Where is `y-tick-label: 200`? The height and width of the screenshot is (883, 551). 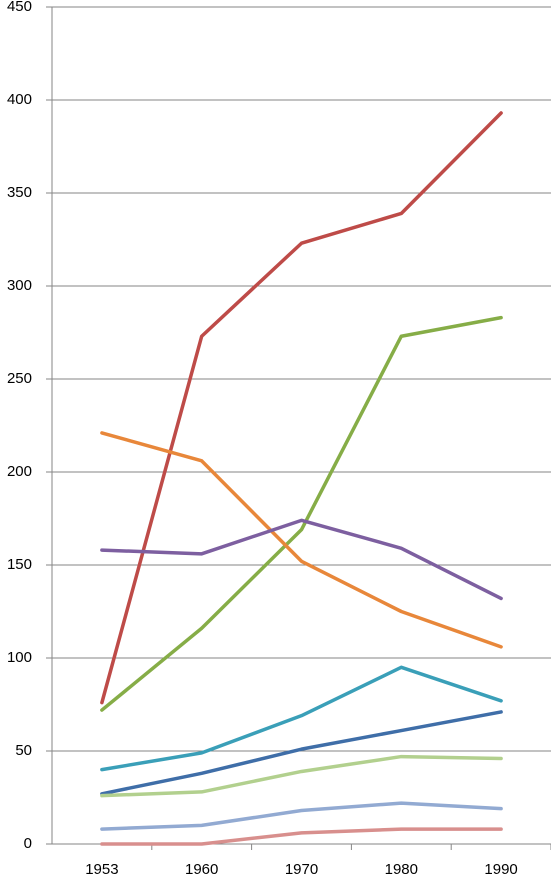
y-tick-label: 200 is located at coordinates (19, 471).